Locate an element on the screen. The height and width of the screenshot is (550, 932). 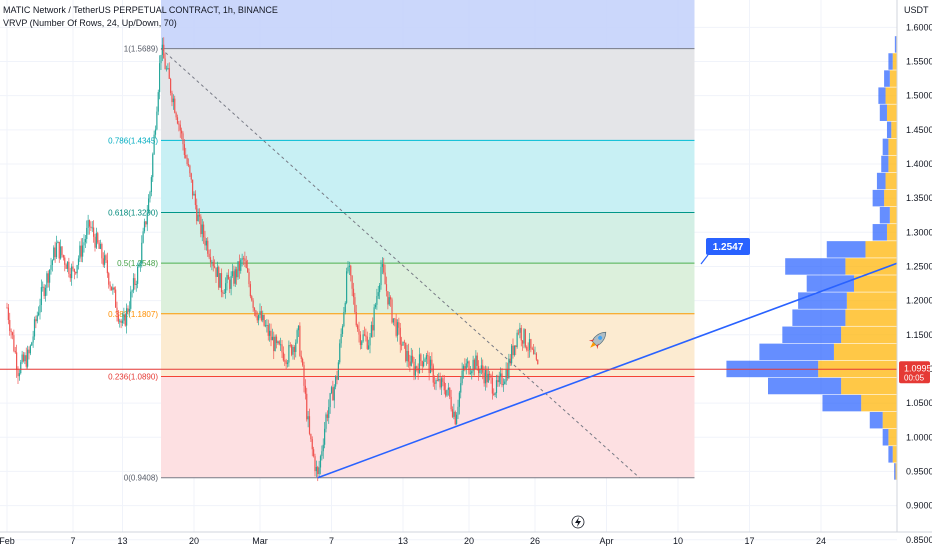
y-tick-label: 1.0500 is located at coordinates (919, 403).